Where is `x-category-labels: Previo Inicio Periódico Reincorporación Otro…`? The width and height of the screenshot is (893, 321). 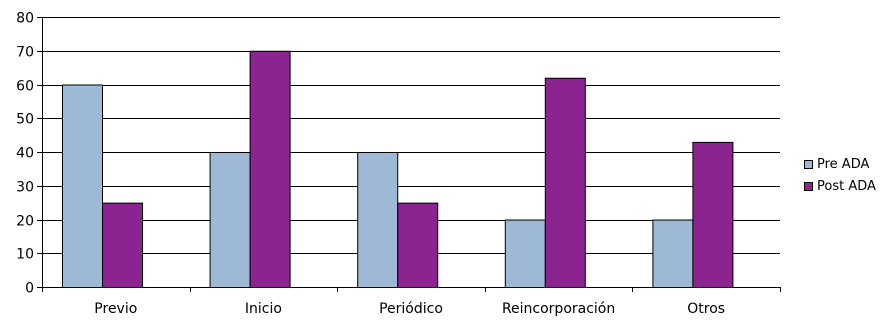
x-category-labels: Previo Inicio Periódico Reincorporación Otro… is located at coordinates (409, 309).